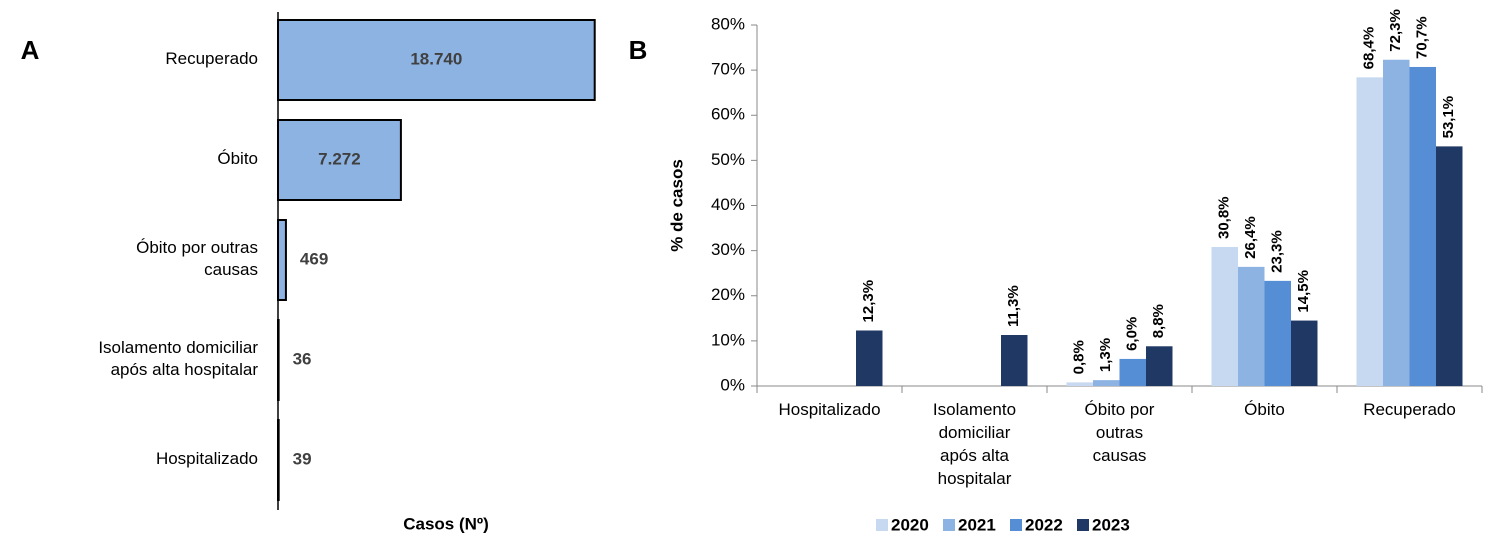  Describe the element at coordinates (728, 23) in the screenshot. I see `y-tick-label: 80%` at that location.